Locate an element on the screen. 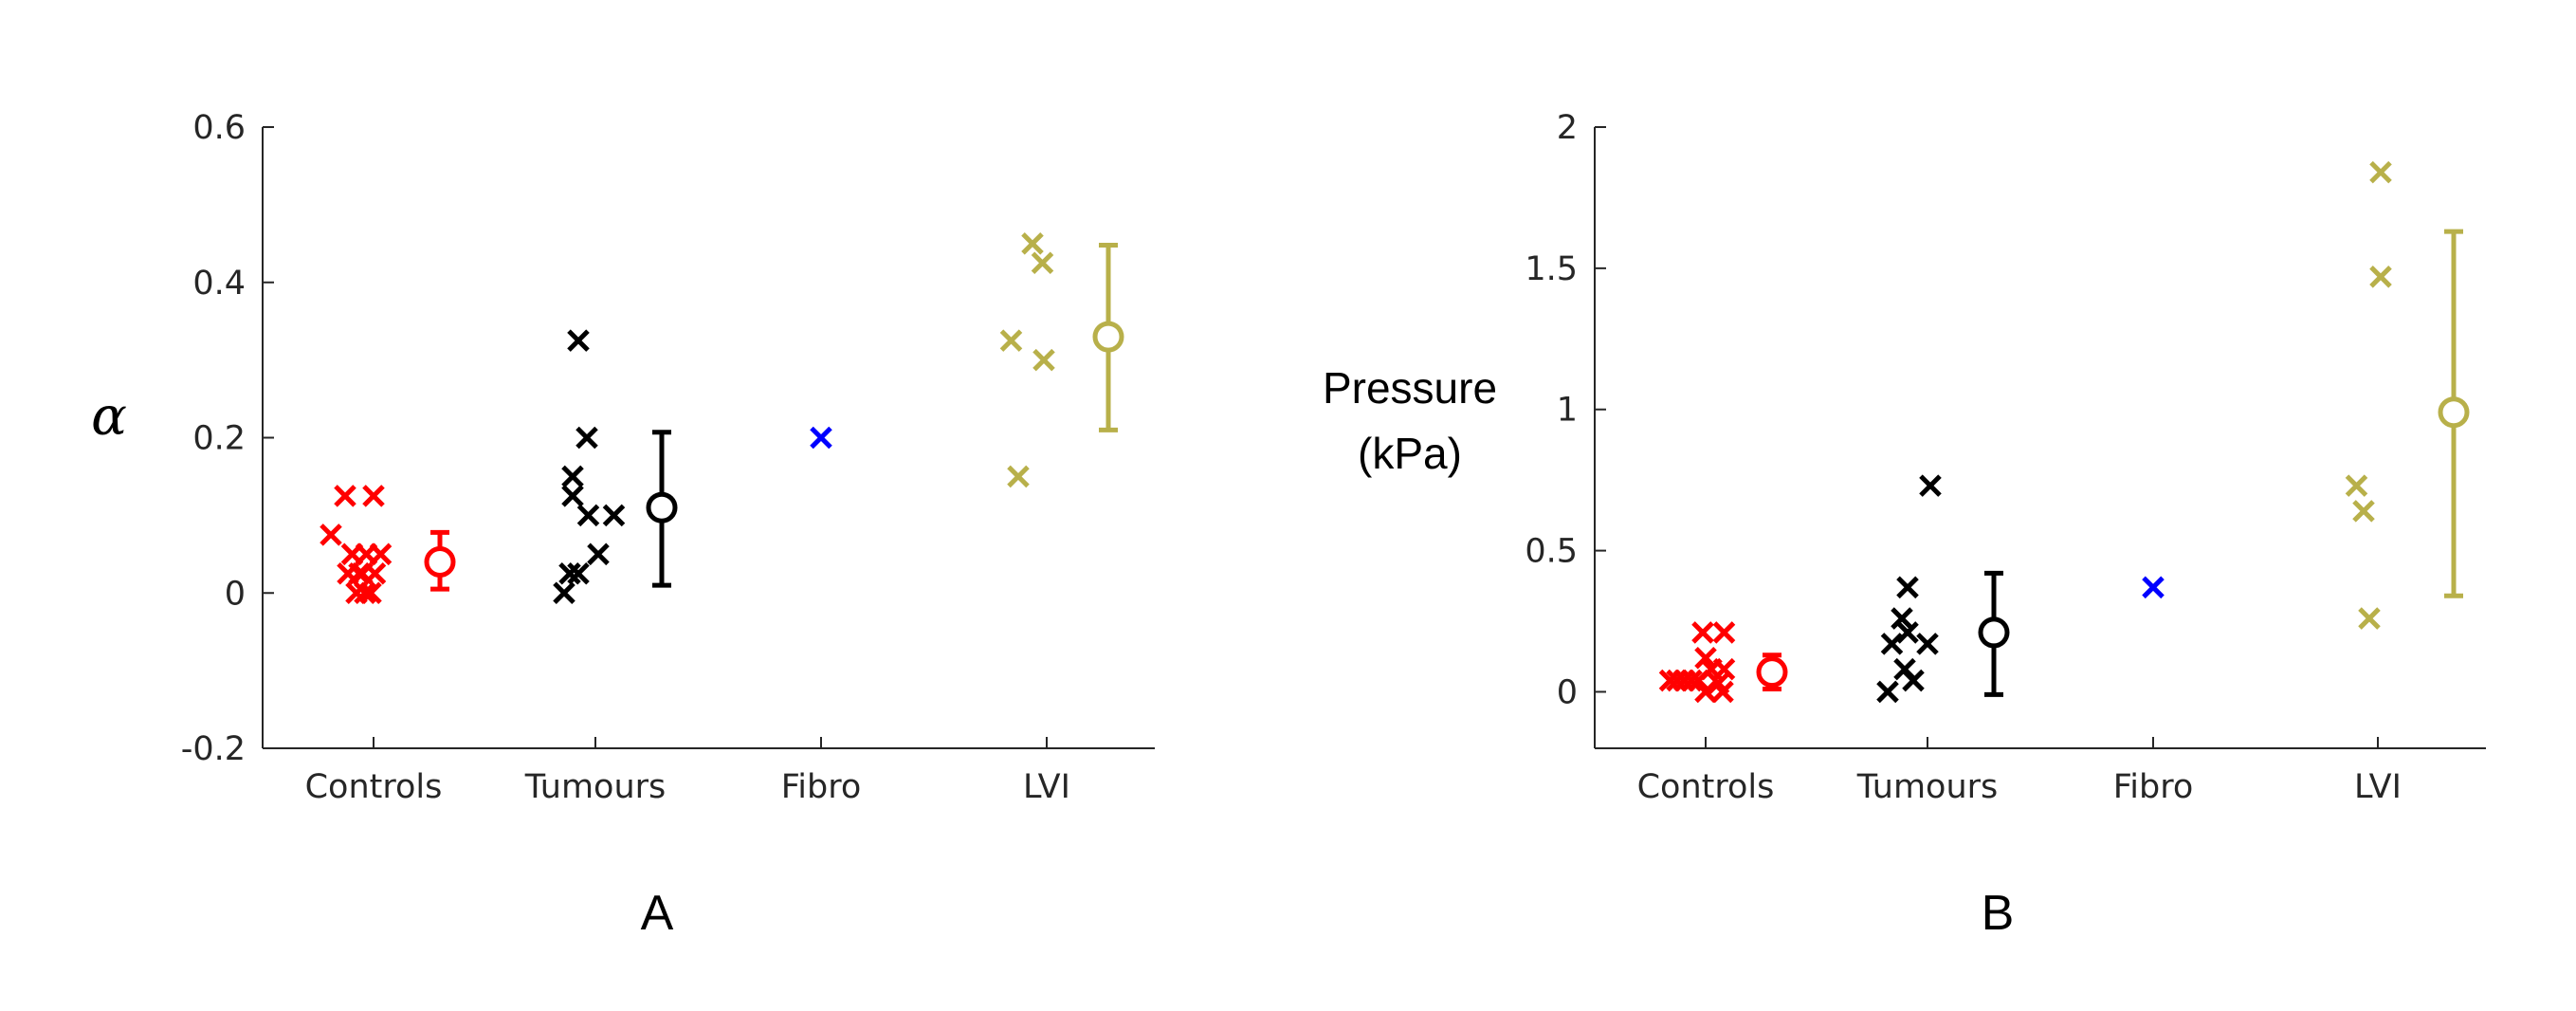 Image resolution: width=2576 pixels, height=1011 pixels. y-tick-label: 1.5 is located at coordinates (1551, 269).